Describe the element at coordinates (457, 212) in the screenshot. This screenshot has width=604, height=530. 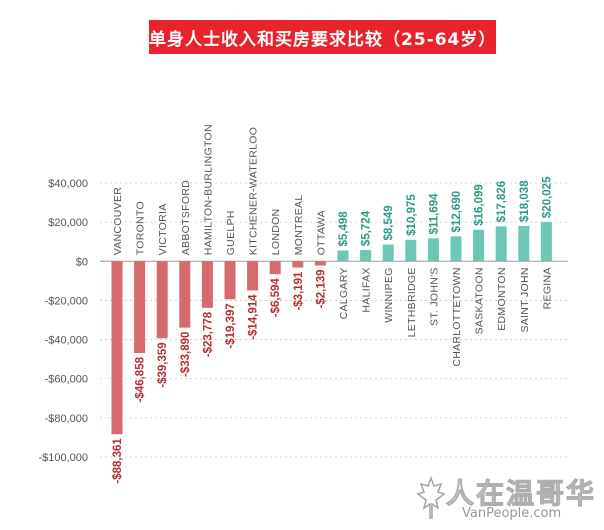
I see `value-label: $12,690` at that location.